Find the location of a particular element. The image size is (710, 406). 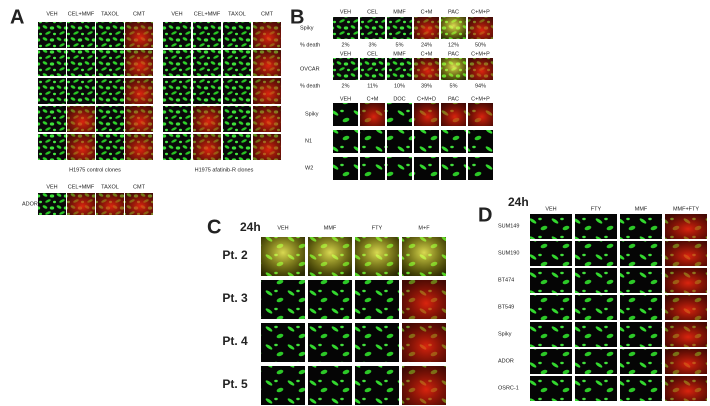

death-percent: 94% is located at coordinates (480, 86).